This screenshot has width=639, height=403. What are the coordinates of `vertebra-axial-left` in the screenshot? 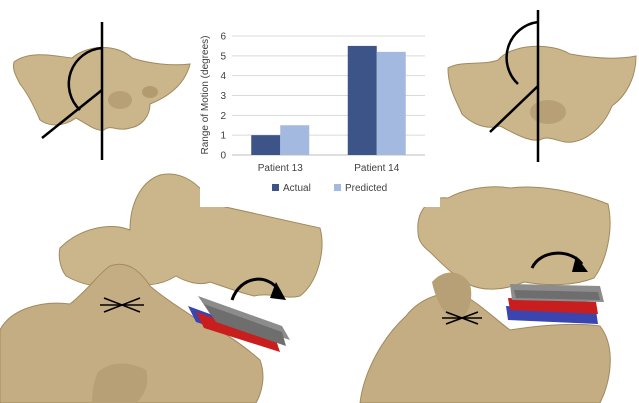 It's located at (101, 91).